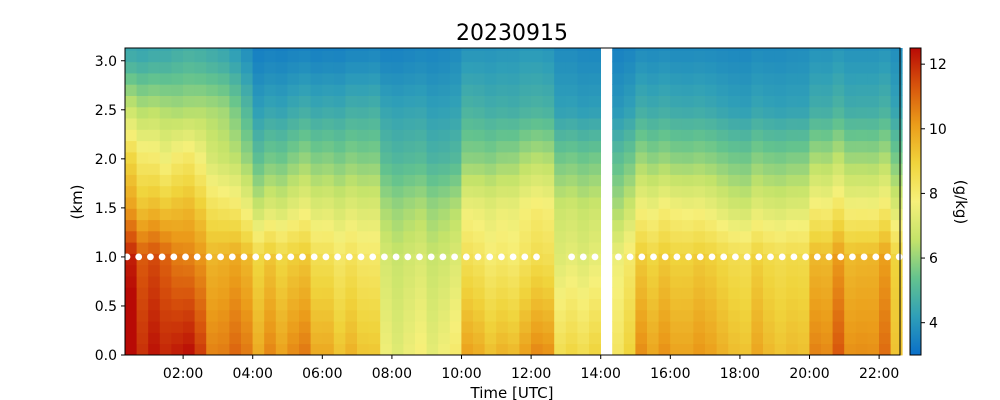  What do you see at coordinates (183, 374) in the screenshot?
I see `x-tick-label: 02:00` at bounding box center [183, 374].